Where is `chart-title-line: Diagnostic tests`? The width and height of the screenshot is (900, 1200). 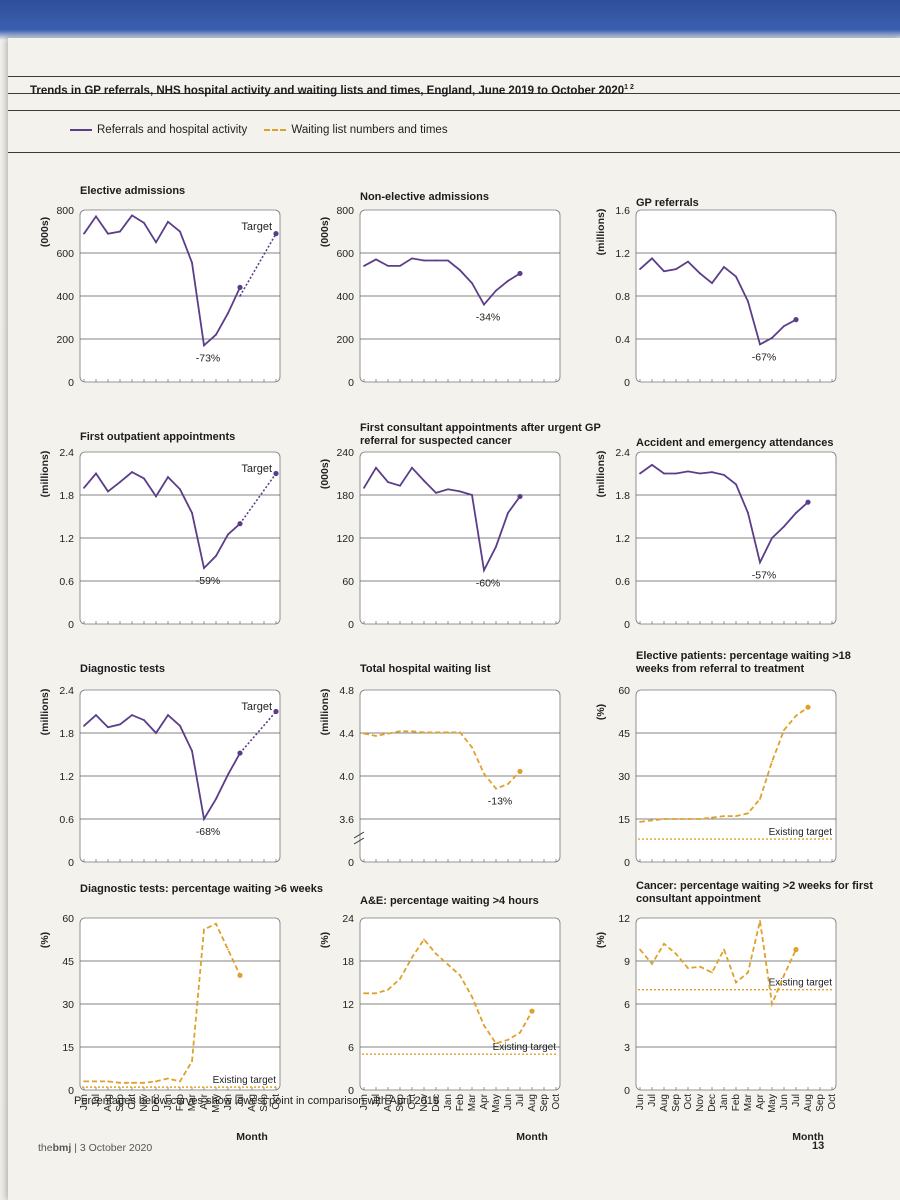 chart-title-line: Diagnostic tests is located at coordinates (122, 669).